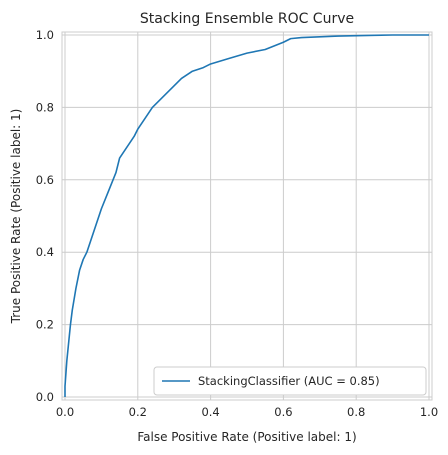 Image resolution: width=448 pixels, height=455 pixels. What do you see at coordinates (45, 397) in the screenshot?
I see `y-tick-label: 0.0` at bounding box center [45, 397].